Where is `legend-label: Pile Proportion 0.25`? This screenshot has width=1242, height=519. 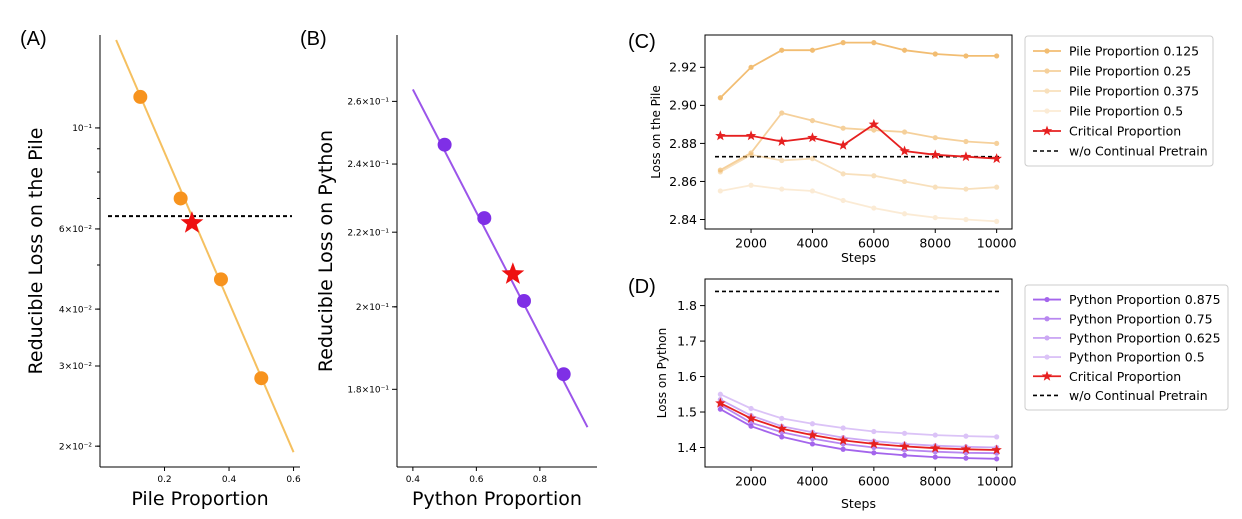 legend-label: Pile Proportion 0.25 is located at coordinates (1130, 71).